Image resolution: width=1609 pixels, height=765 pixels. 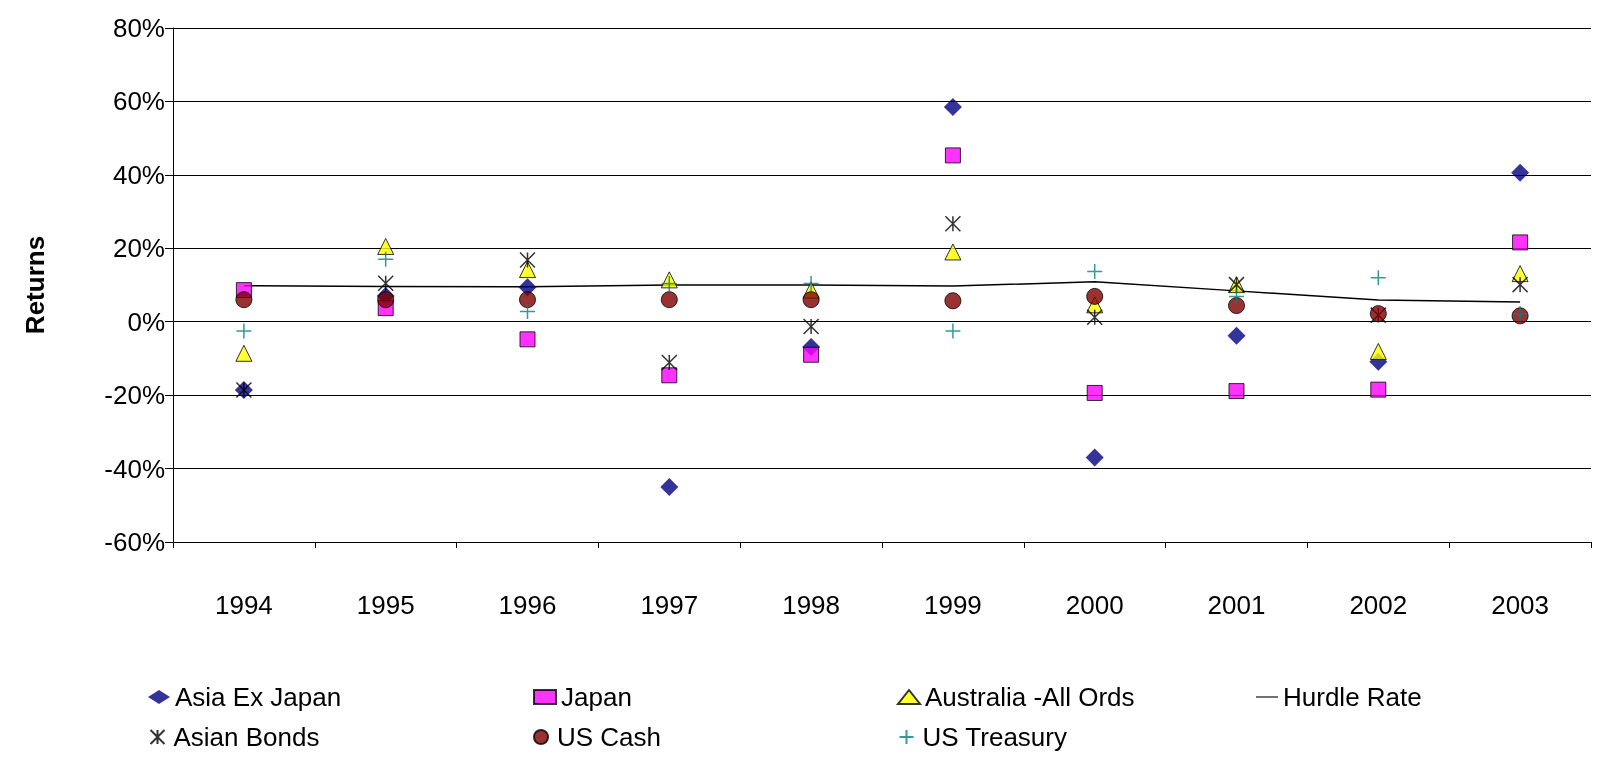 I want to click on legend-label: Asia Ex Japan, so click(x=258, y=697).